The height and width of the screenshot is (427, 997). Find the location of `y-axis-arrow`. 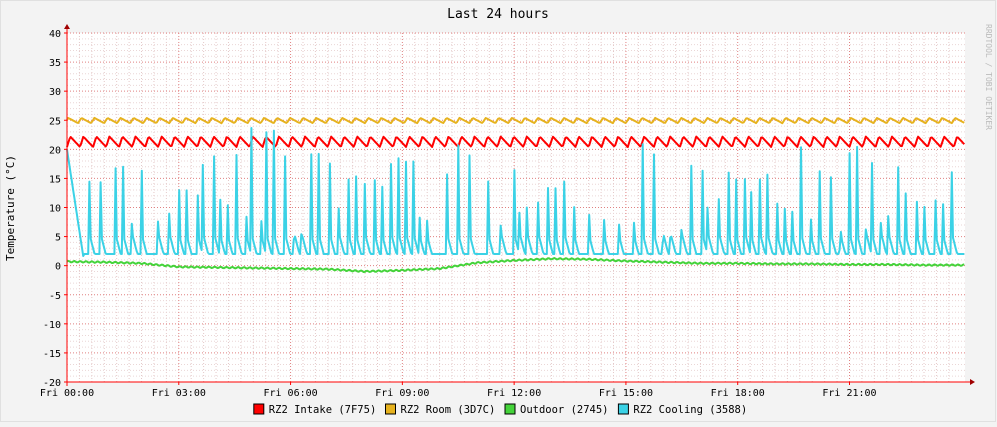

y-axis-arrow is located at coordinates (67, 26).